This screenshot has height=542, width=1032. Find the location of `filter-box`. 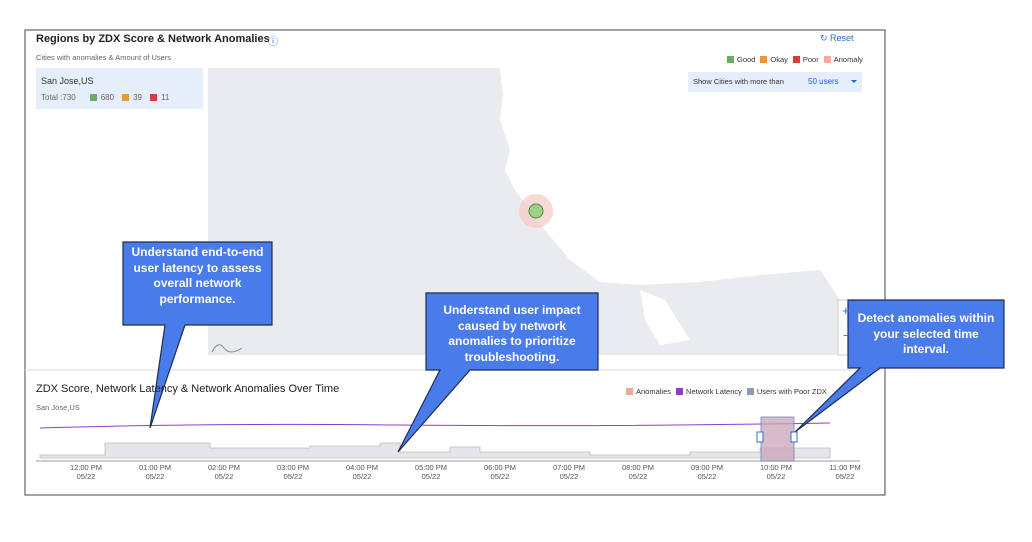

filter-box is located at coordinates (775, 82).